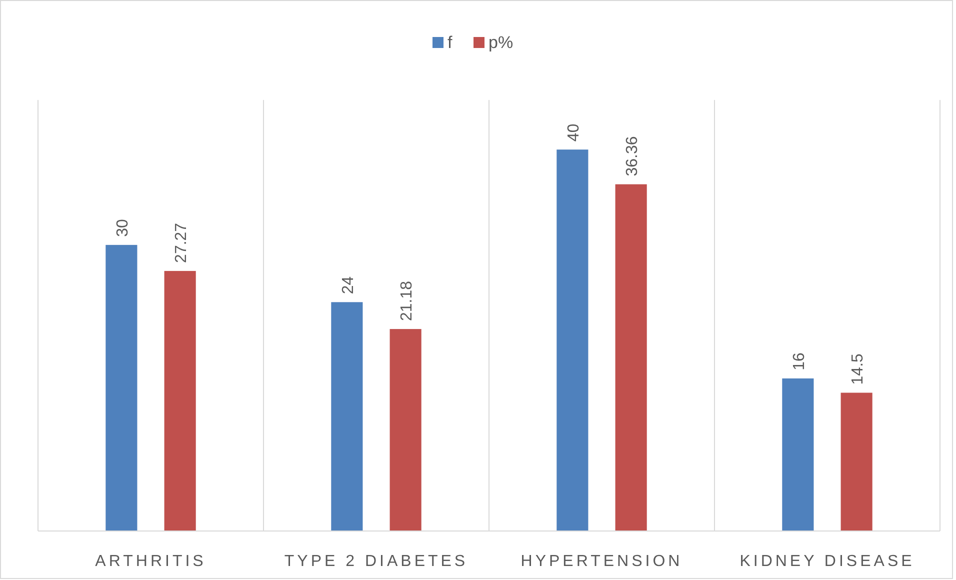 The width and height of the screenshot is (956, 580). Describe the element at coordinates (501, 42) in the screenshot. I see `legend-label: p%` at that location.